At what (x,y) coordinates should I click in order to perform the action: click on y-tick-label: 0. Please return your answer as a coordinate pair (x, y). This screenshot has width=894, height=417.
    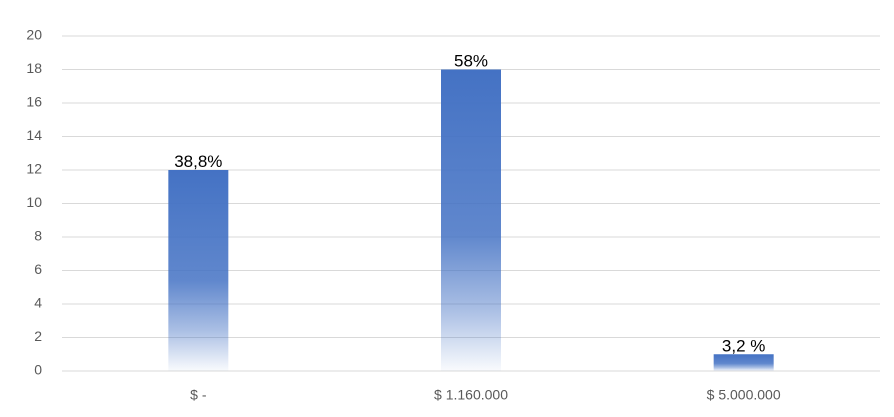
    Looking at the image, I should click on (38, 370).